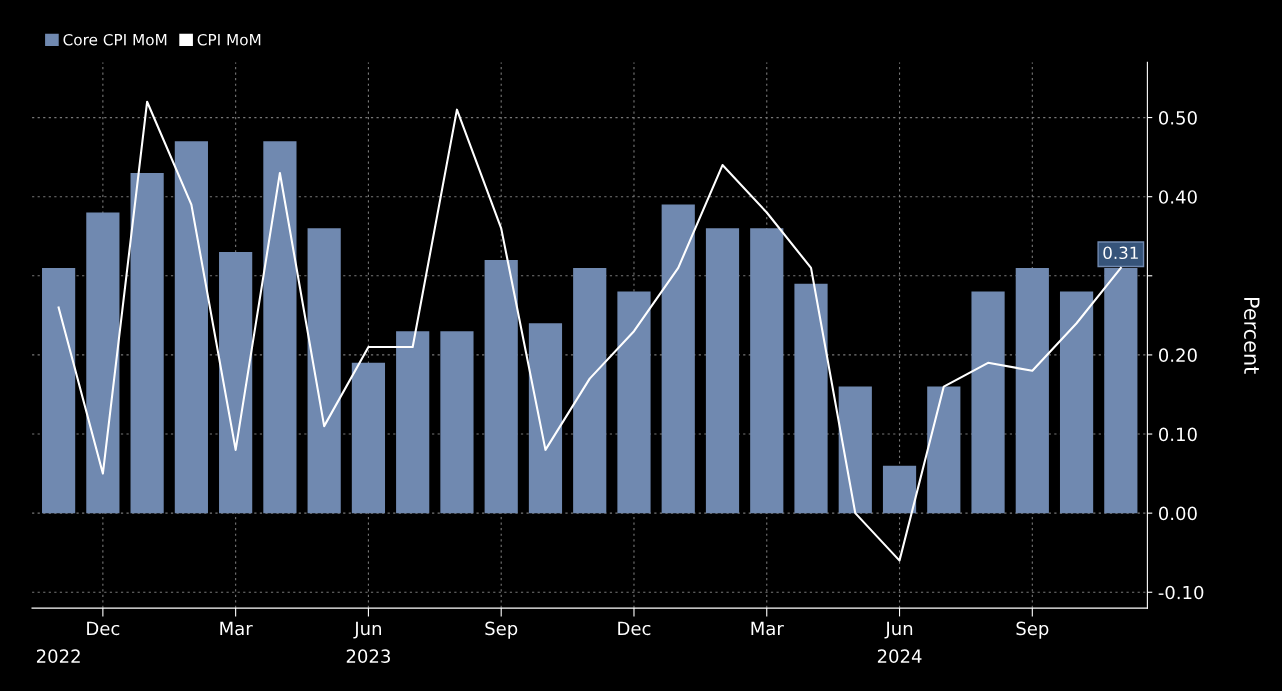 The width and height of the screenshot is (1282, 691). I want to click on text: 2024, so click(899, 656).